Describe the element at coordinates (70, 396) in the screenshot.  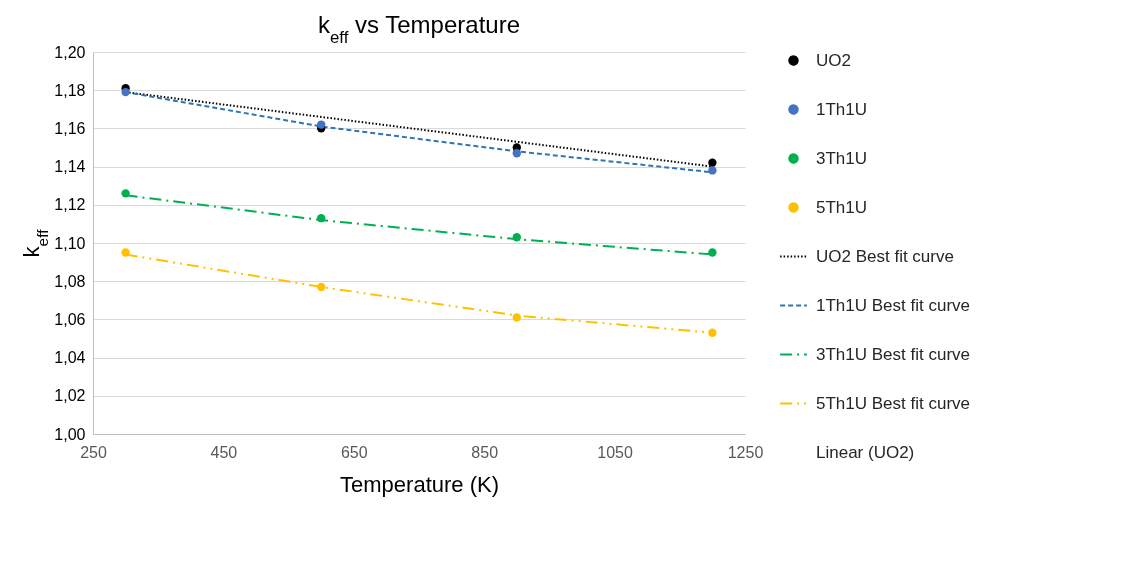
I see `y-tick-label: 1,02` at that location.